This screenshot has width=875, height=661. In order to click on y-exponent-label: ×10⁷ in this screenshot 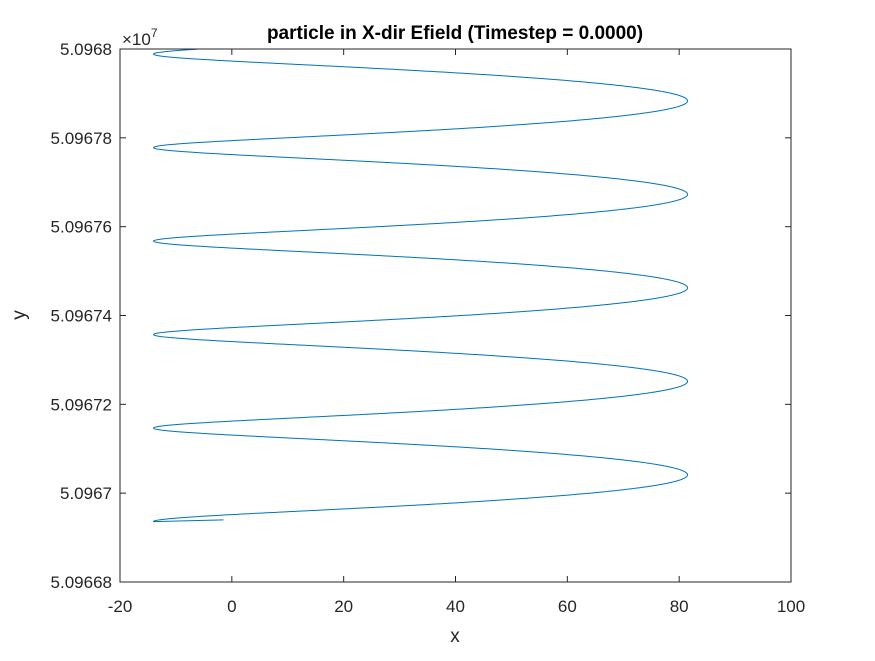, I will do `click(140, 37)`.